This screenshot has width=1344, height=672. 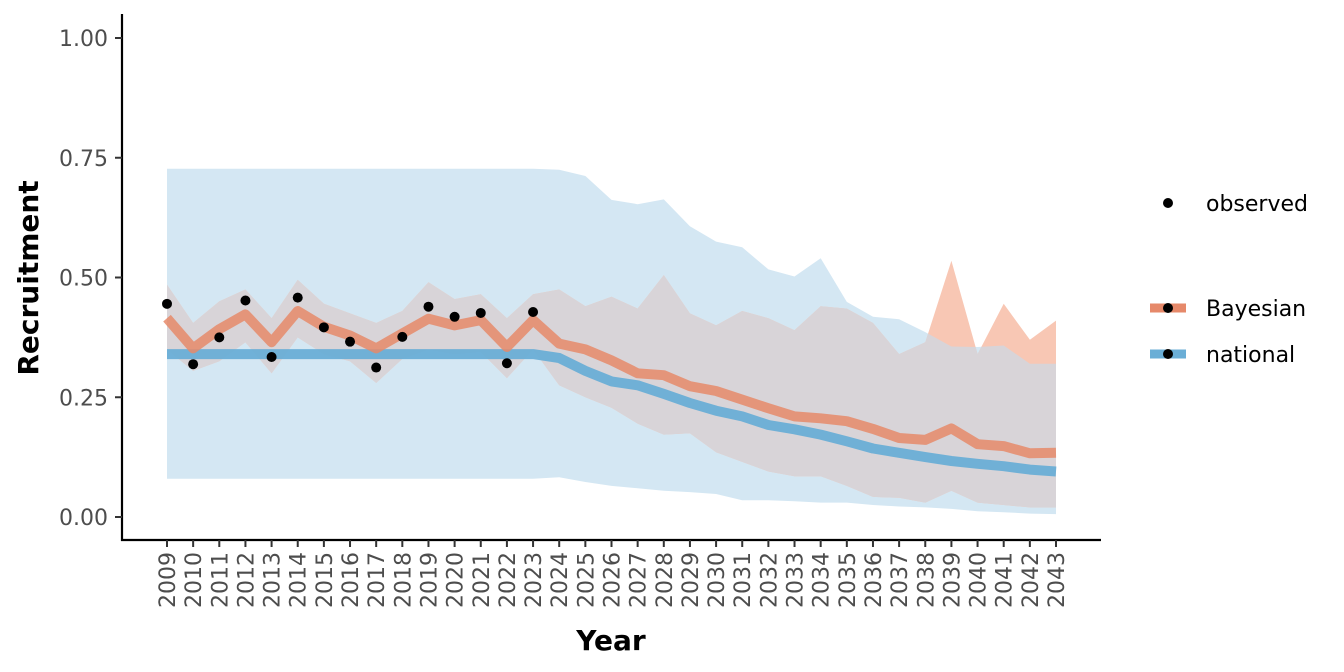 What do you see at coordinates (508, 580) in the screenshot?
I see `x-tick-label: 2022` at bounding box center [508, 580].